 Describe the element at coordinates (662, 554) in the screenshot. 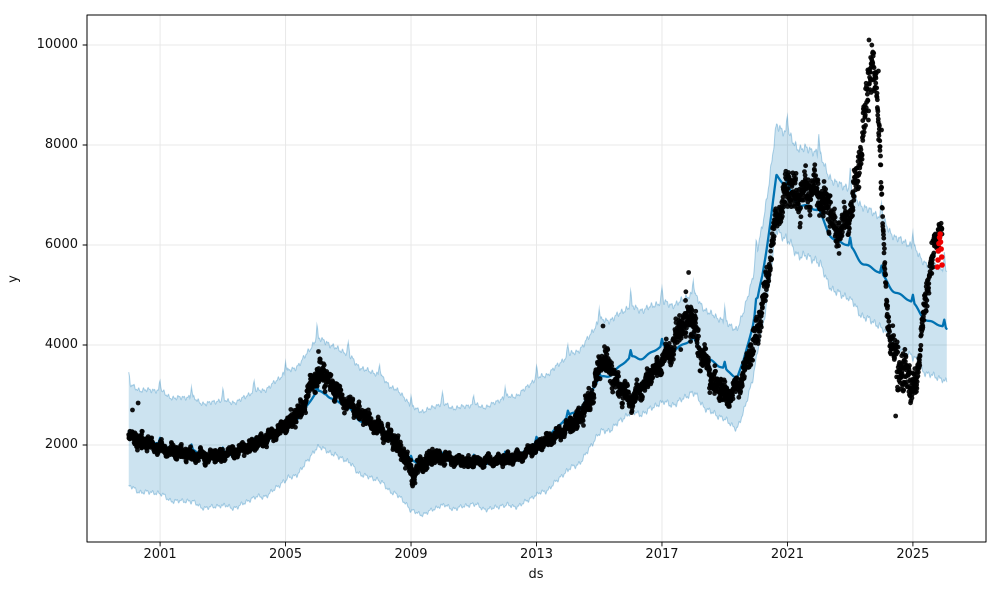

I see `x-tick-label: 2017` at that location.